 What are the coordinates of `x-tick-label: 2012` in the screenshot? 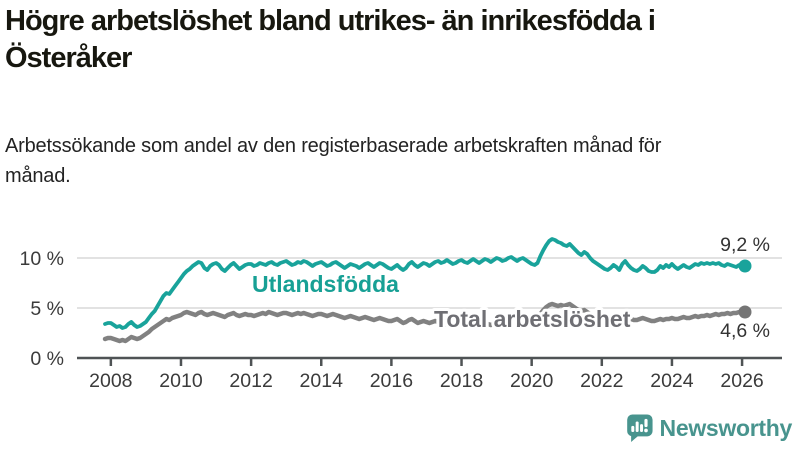 It's located at (250, 381).